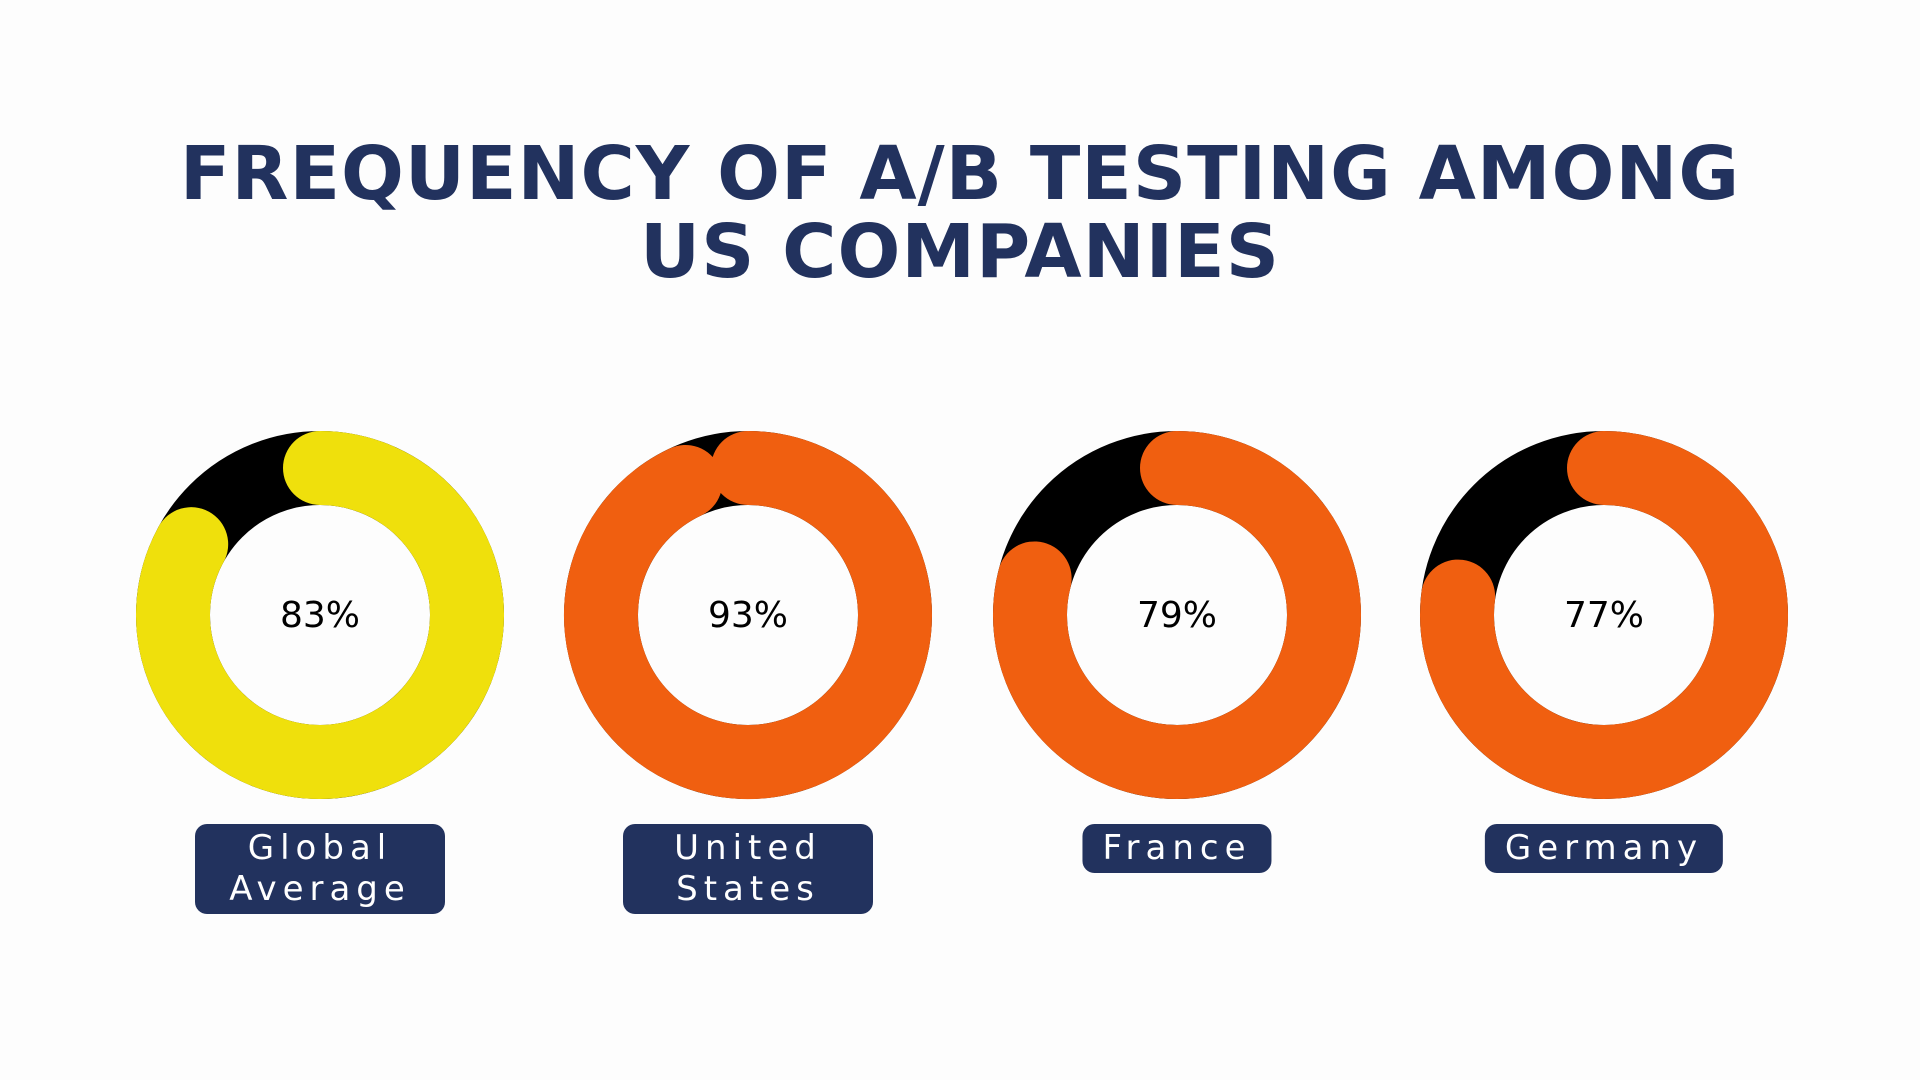 This screenshot has height=1080, width=1920. I want to click on value-label: 93%, so click(748, 615).